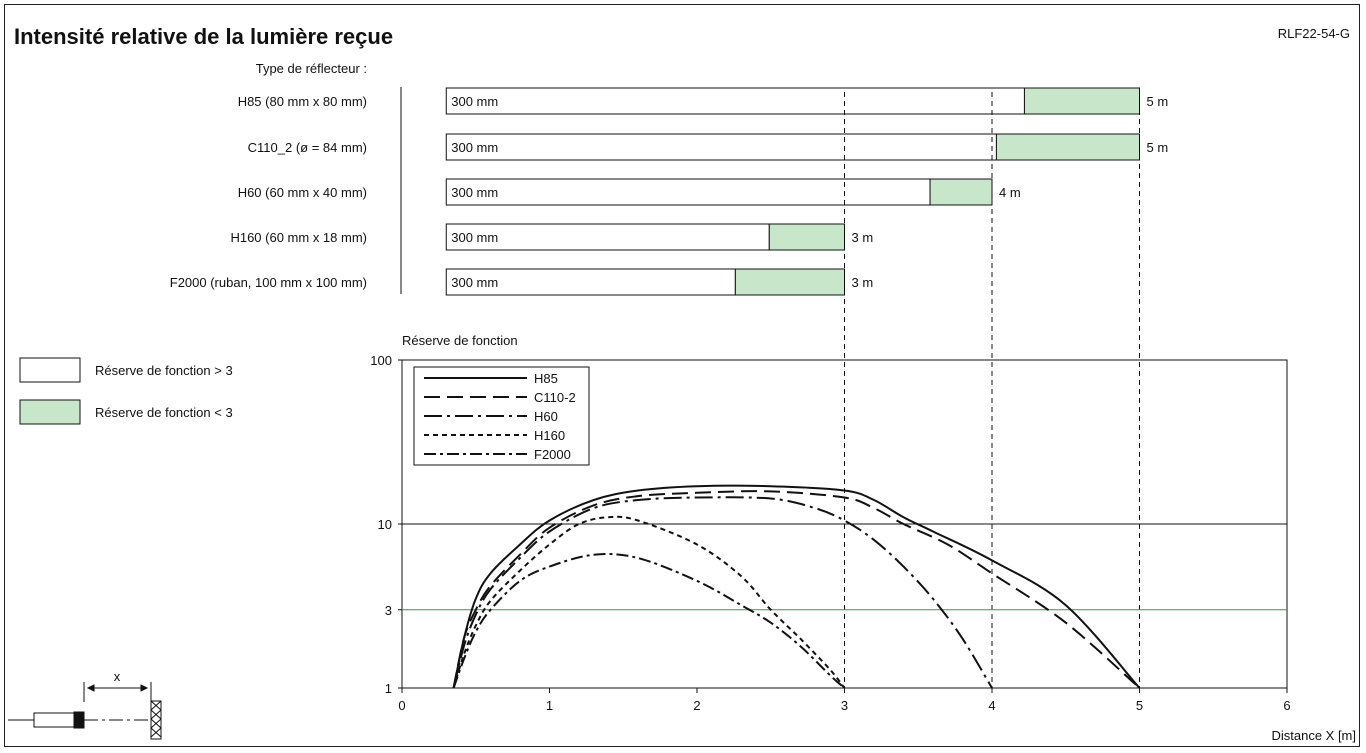 This screenshot has height=753, width=1366. What do you see at coordinates (381, 360) in the screenshot?
I see `y-tick-label: 100` at bounding box center [381, 360].